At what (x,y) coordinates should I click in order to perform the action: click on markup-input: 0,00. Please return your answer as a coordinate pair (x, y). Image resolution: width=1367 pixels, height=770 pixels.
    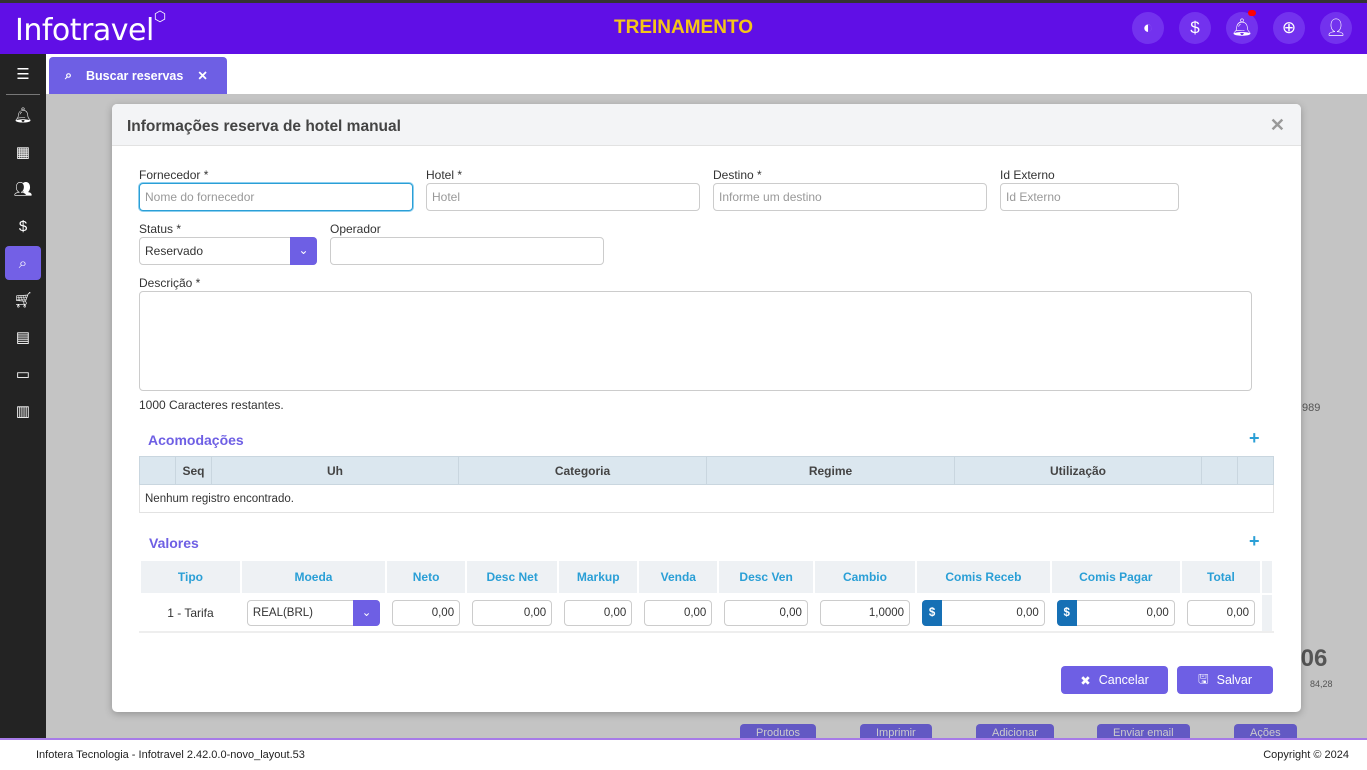
    Looking at the image, I should click on (598, 613).